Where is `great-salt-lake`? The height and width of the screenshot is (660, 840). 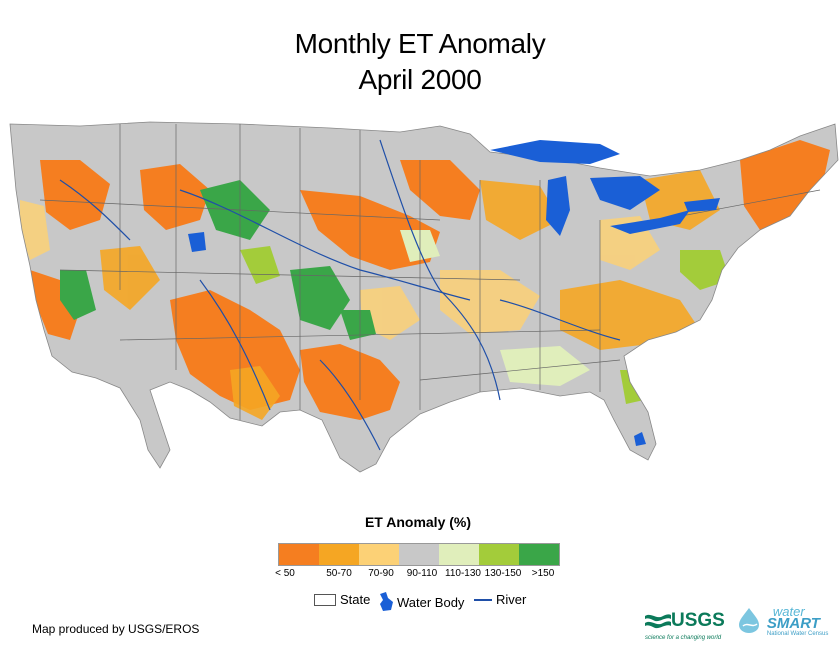 great-salt-lake is located at coordinates (197, 242).